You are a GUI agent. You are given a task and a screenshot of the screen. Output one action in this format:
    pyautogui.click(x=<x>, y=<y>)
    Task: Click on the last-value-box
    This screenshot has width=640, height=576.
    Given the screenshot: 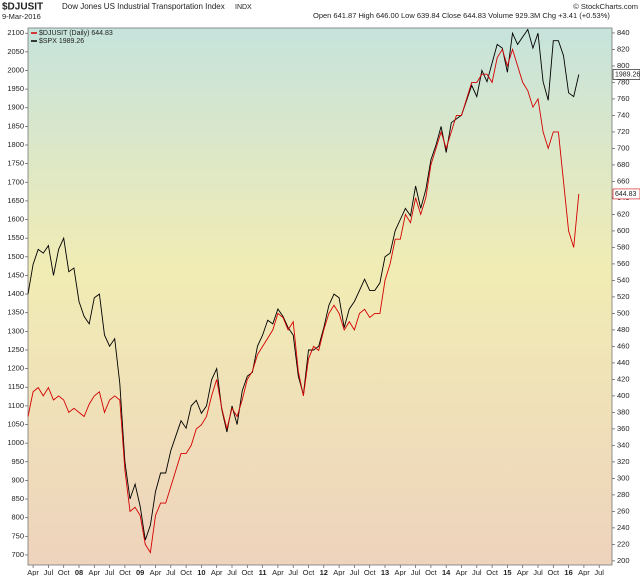 What is the action you would take?
    pyautogui.click(x=626, y=194)
    